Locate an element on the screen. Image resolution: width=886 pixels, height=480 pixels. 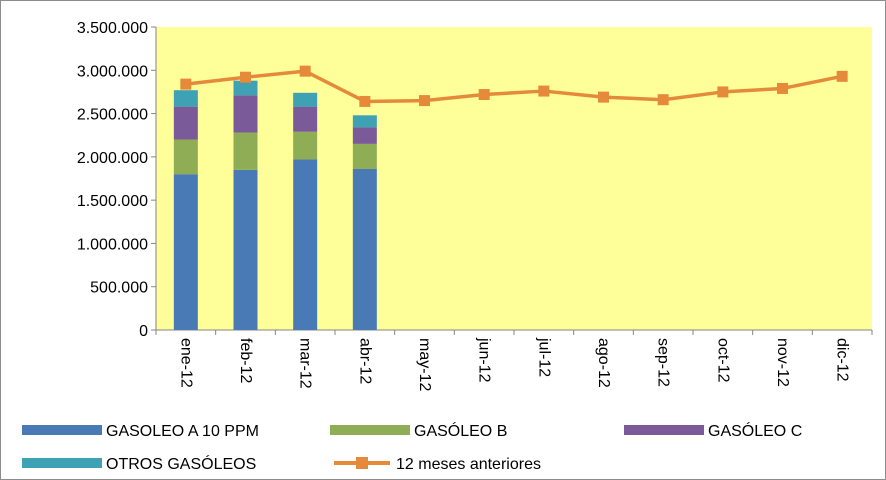
x-tick-label: jul-12 is located at coordinates (543, 357).